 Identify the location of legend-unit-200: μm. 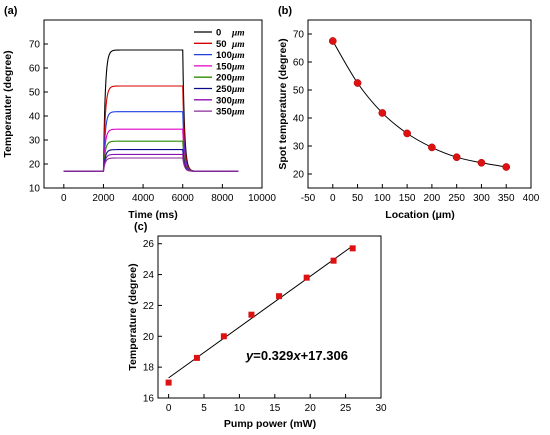
(238, 79).